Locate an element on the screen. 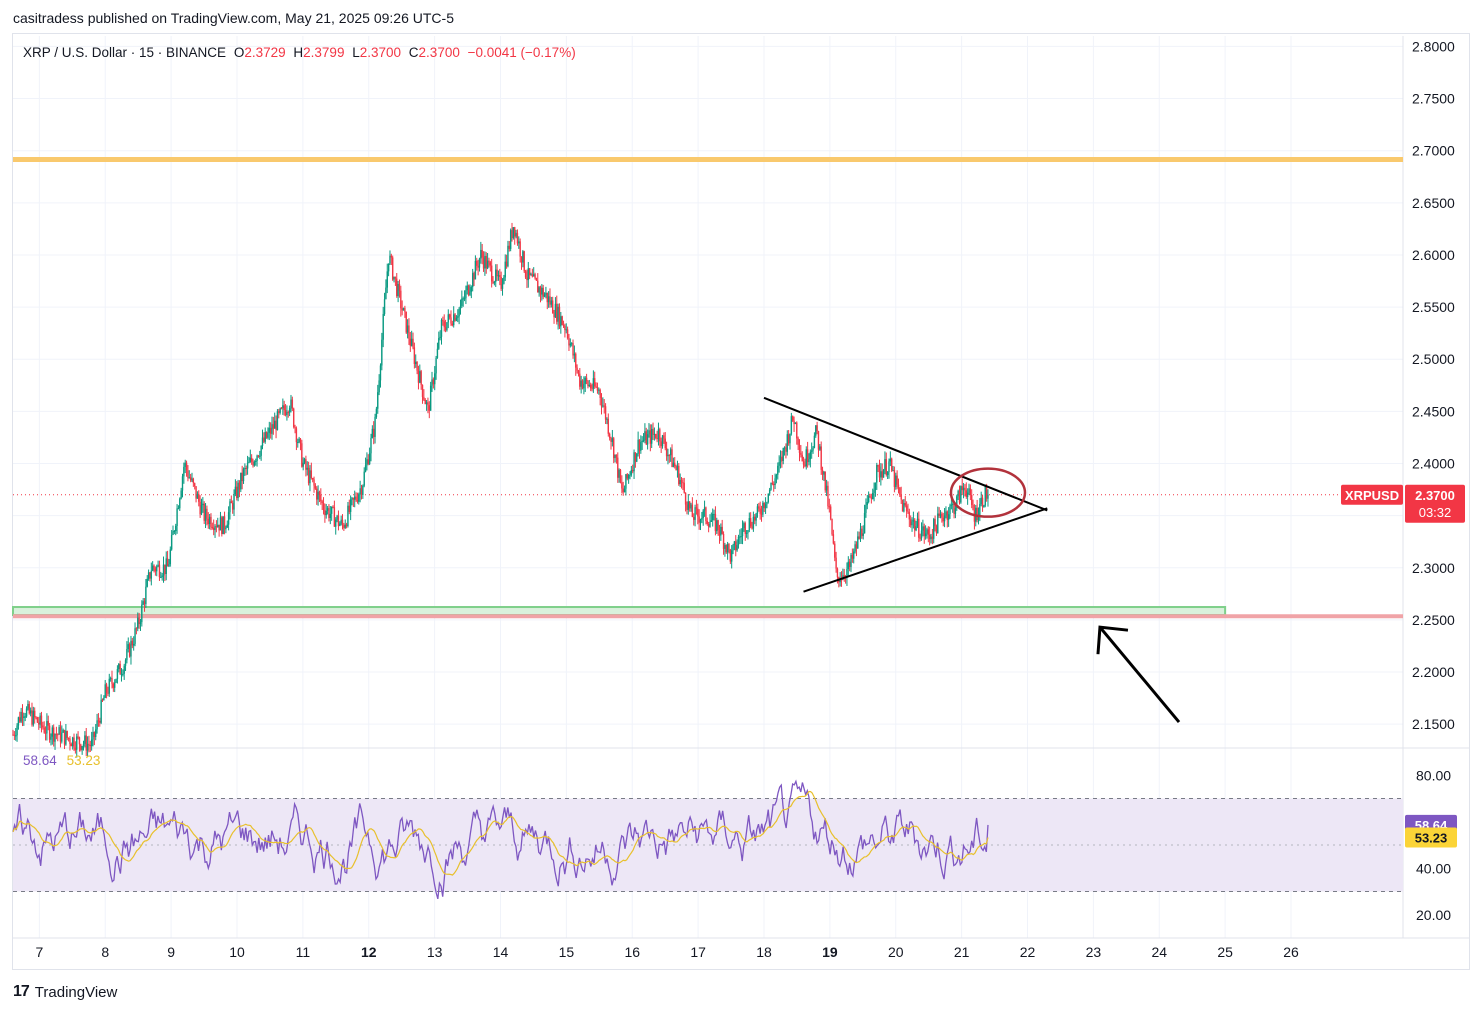 This screenshot has height=1014, width=1483. rsi-tick-label: 80.00 is located at coordinates (1433, 775).